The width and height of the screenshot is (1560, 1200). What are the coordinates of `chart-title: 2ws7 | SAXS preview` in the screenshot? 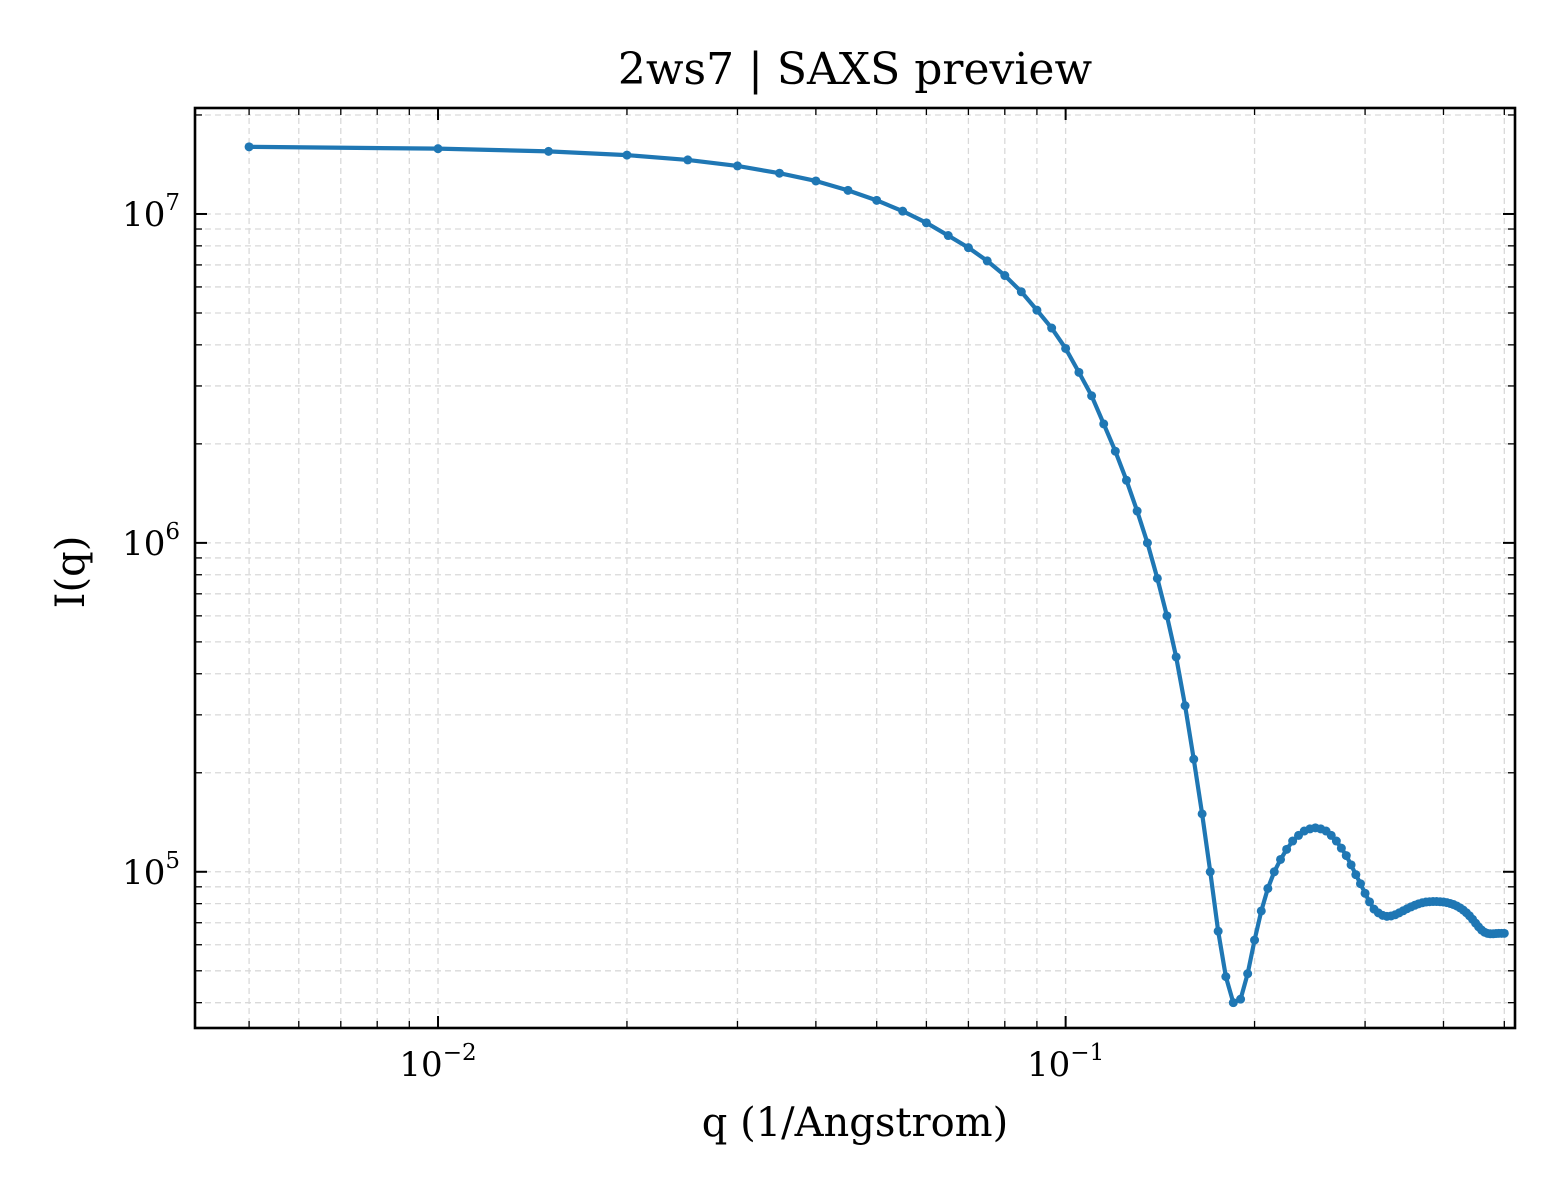 It's located at (855, 69).